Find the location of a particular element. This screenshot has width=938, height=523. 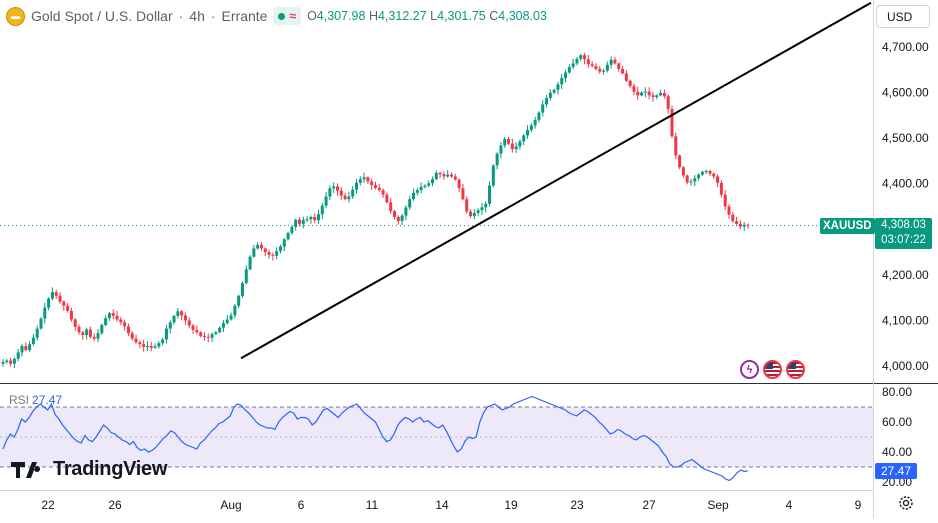

rsi-legend-value: 27.47 is located at coordinates (47, 400).